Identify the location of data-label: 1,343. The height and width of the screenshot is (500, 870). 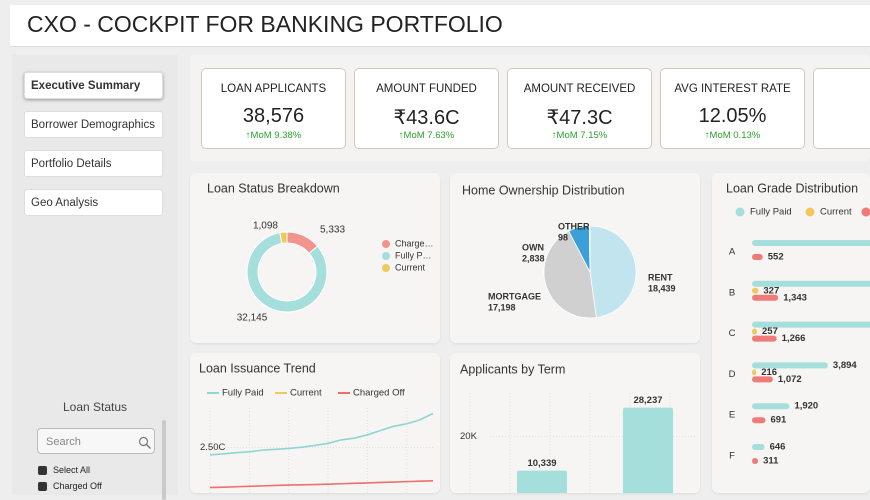
(795, 297).